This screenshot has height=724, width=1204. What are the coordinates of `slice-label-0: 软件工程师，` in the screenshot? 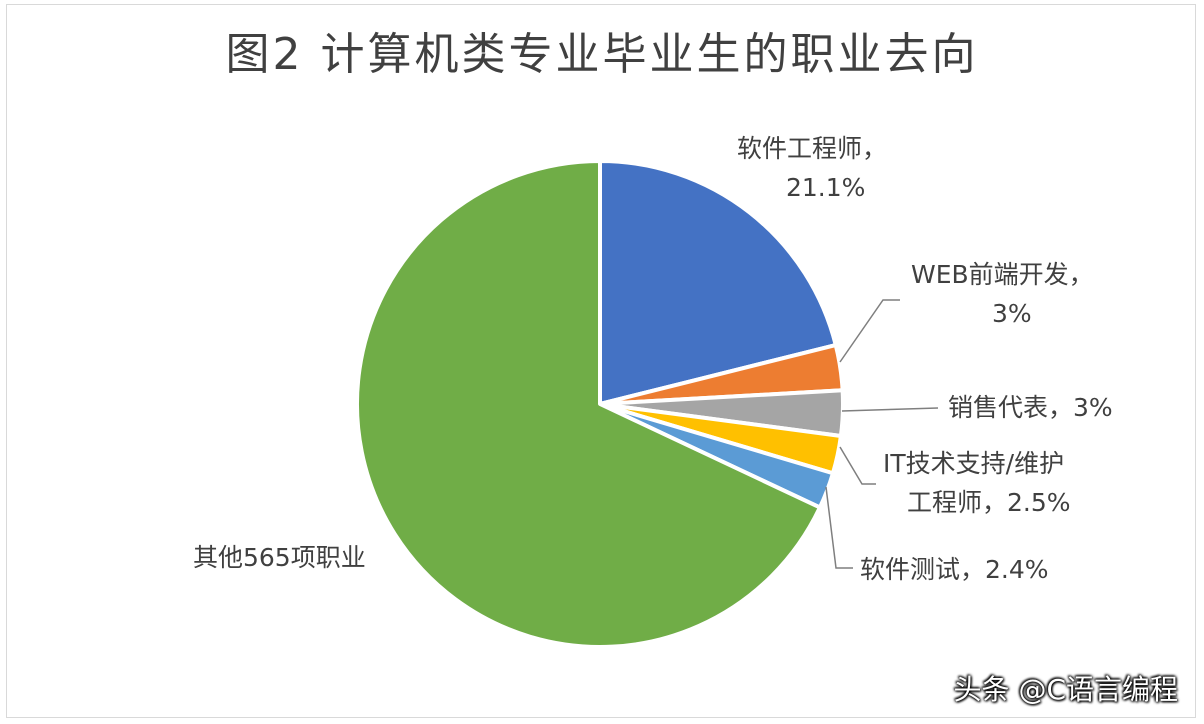 It's located at (812, 148).